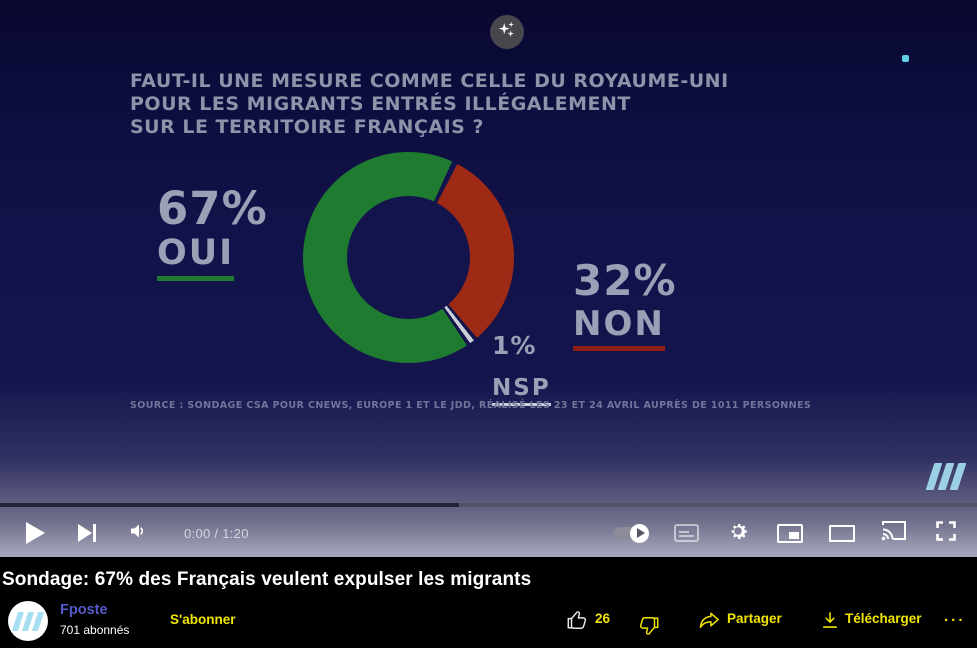  I want to click on video-light-artifact, so click(905, 58).